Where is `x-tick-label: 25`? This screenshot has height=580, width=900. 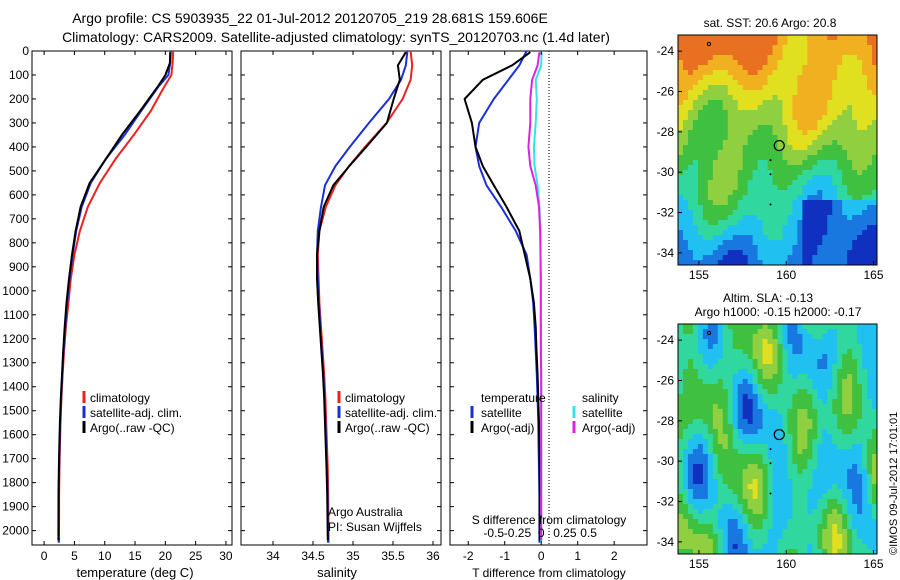 x-tick-label: 25 is located at coordinates (196, 556).